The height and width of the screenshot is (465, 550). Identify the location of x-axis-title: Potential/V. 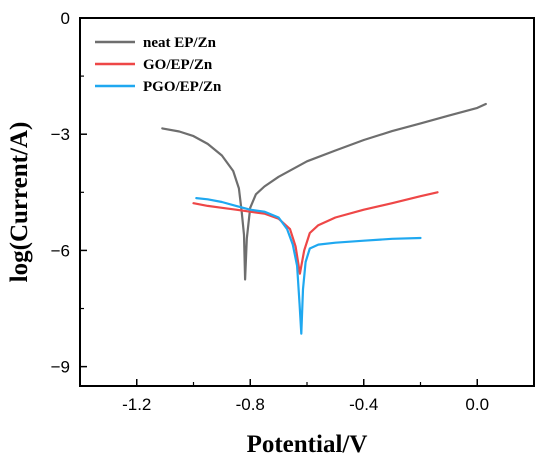
(307, 444).